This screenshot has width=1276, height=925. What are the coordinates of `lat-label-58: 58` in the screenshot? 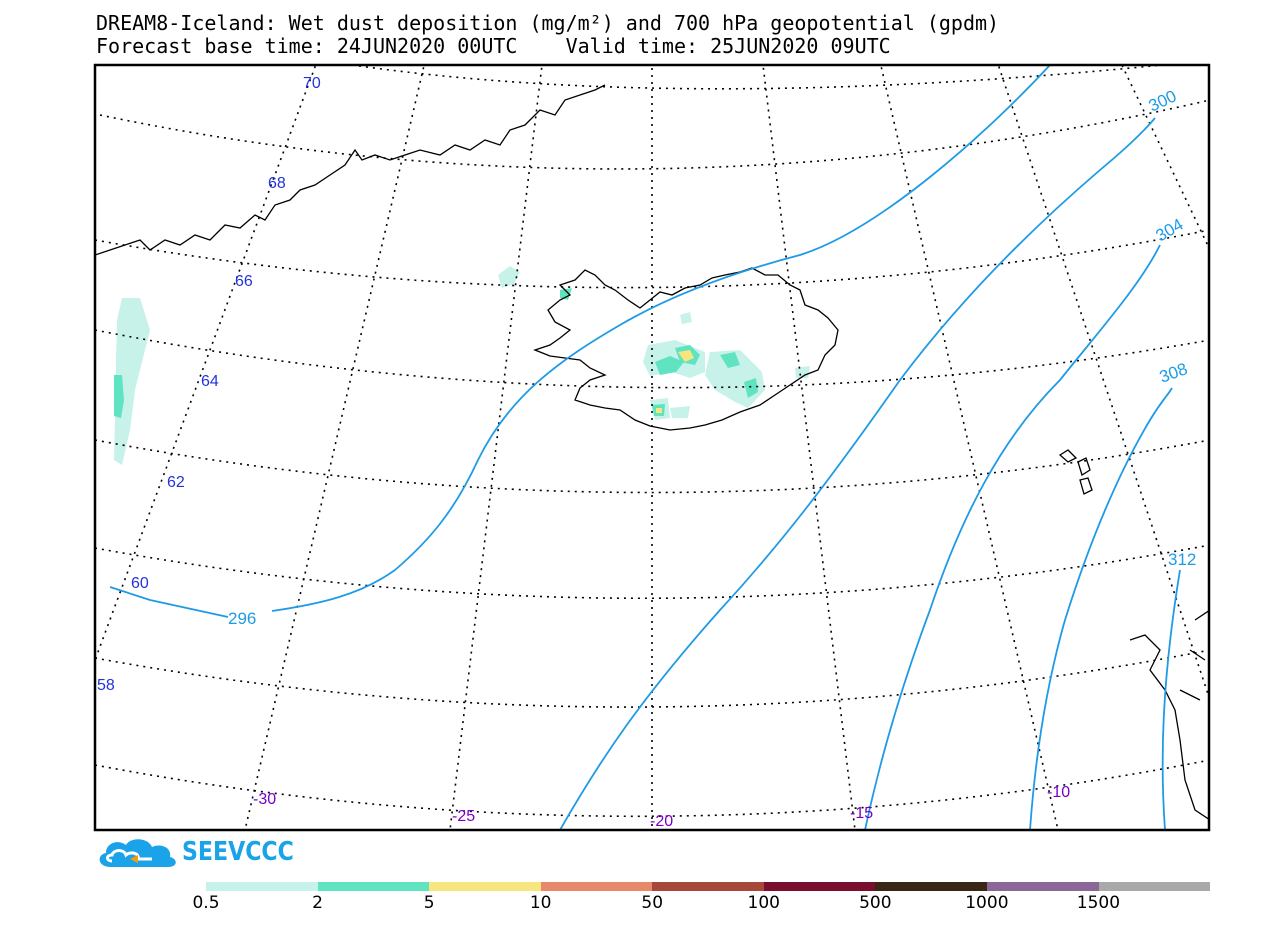 It's located at (106, 685).